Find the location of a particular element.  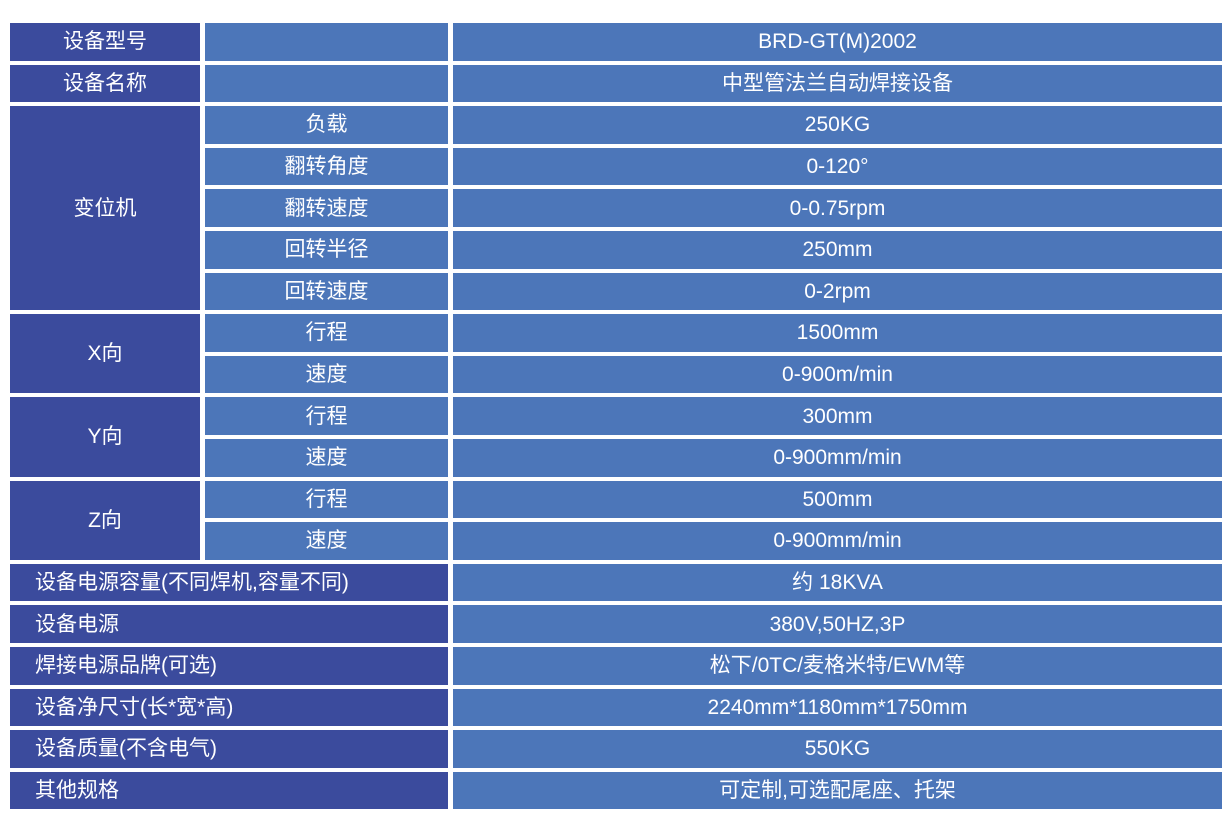

param-value: 0-900m/min is located at coordinates (837, 374).